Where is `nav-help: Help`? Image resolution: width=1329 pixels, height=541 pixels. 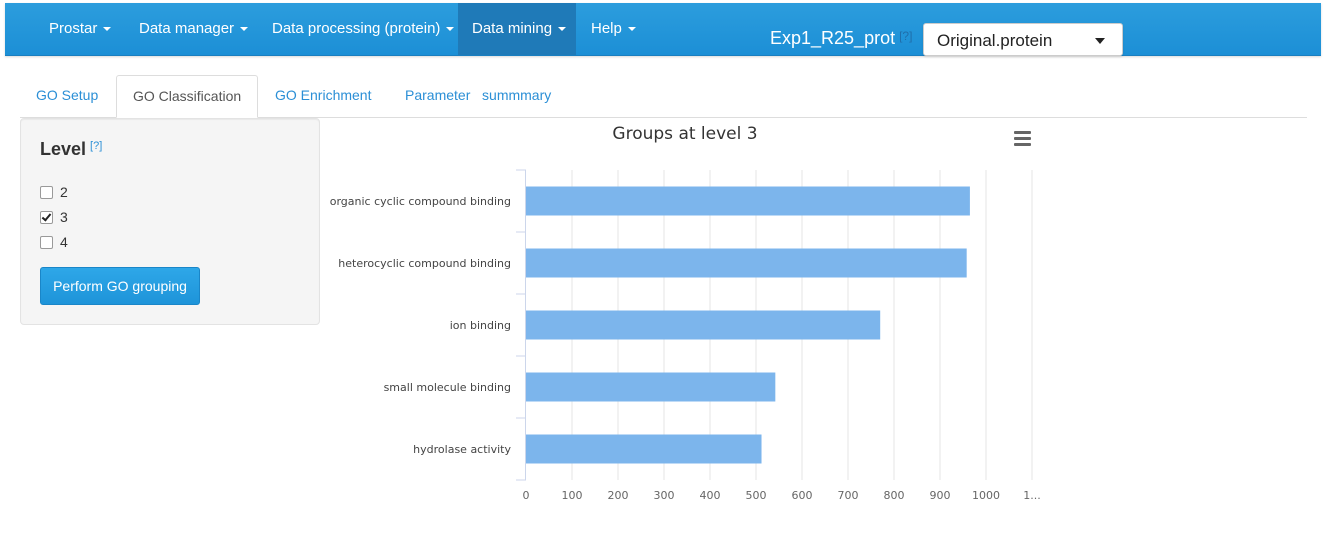 nav-help: Help is located at coordinates (613, 29).